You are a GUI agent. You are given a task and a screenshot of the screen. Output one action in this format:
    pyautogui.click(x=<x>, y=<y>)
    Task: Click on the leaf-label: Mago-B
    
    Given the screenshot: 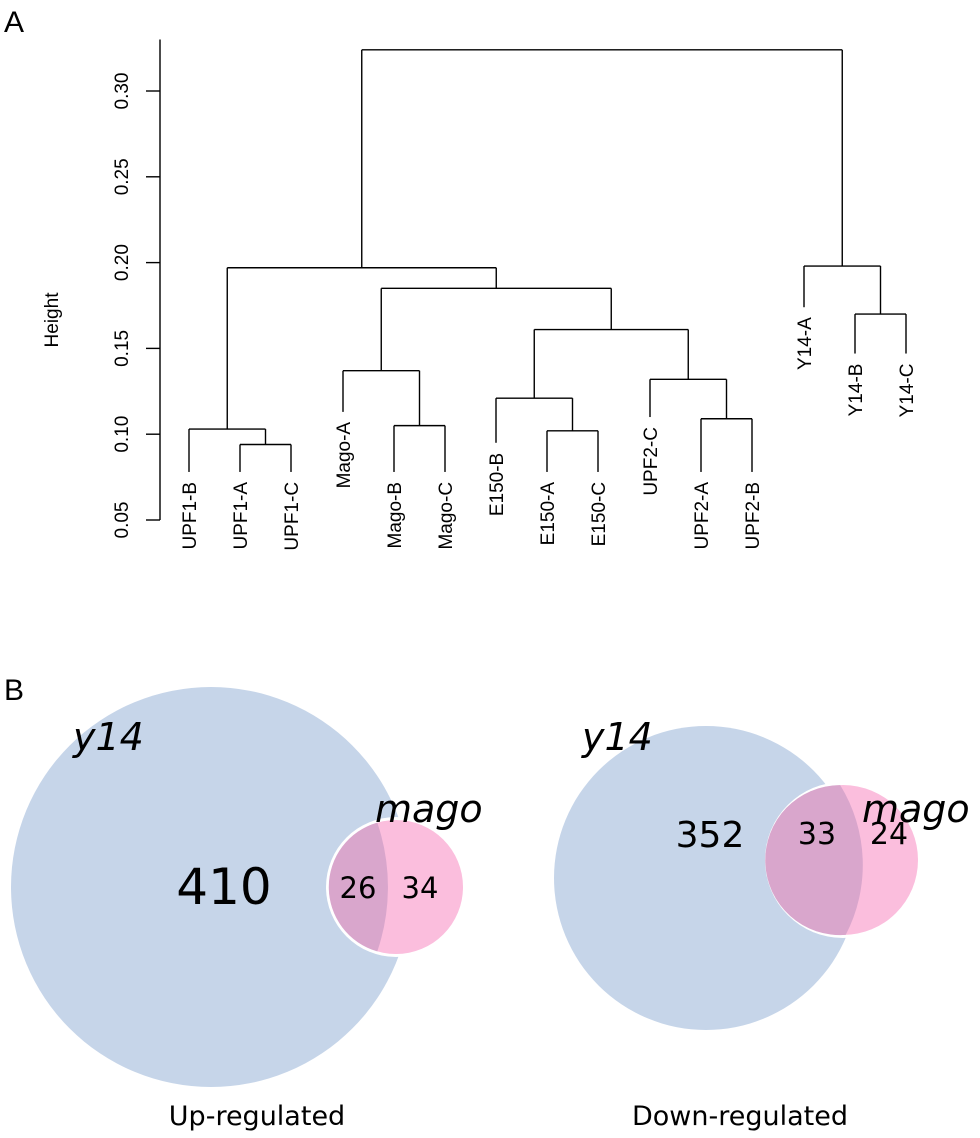 What is the action you would take?
    pyautogui.click(x=395, y=515)
    